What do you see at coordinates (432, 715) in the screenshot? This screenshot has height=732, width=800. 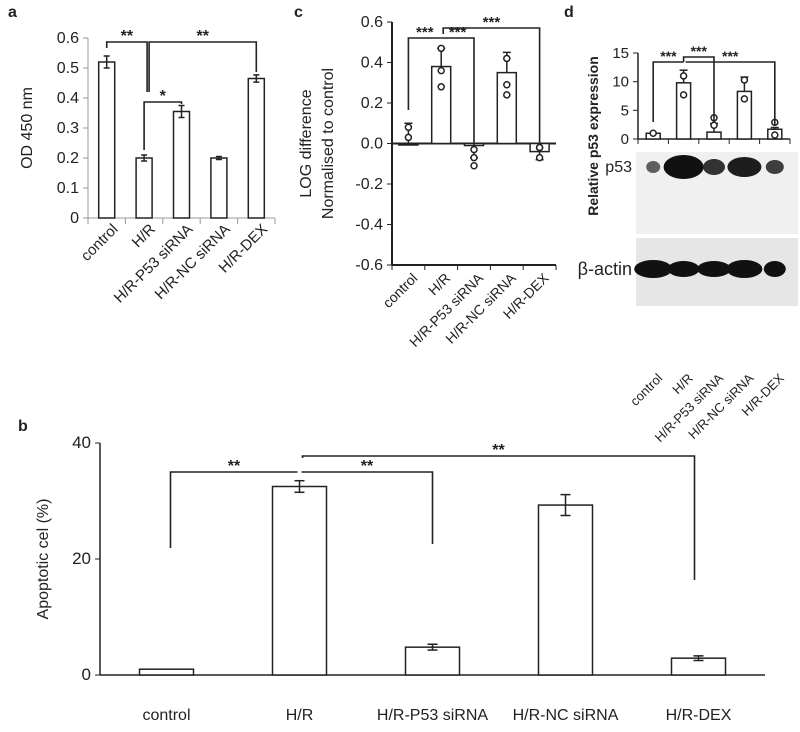 I see `svg-text: H/R-P53 siRNA` at bounding box center [432, 715].